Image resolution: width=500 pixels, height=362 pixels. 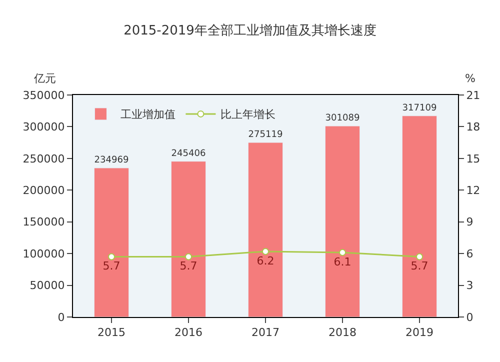 What do you see at coordinates (342, 333) in the screenshot?
I see `x-tick-label: 2018` at bounding box center [342, 333].